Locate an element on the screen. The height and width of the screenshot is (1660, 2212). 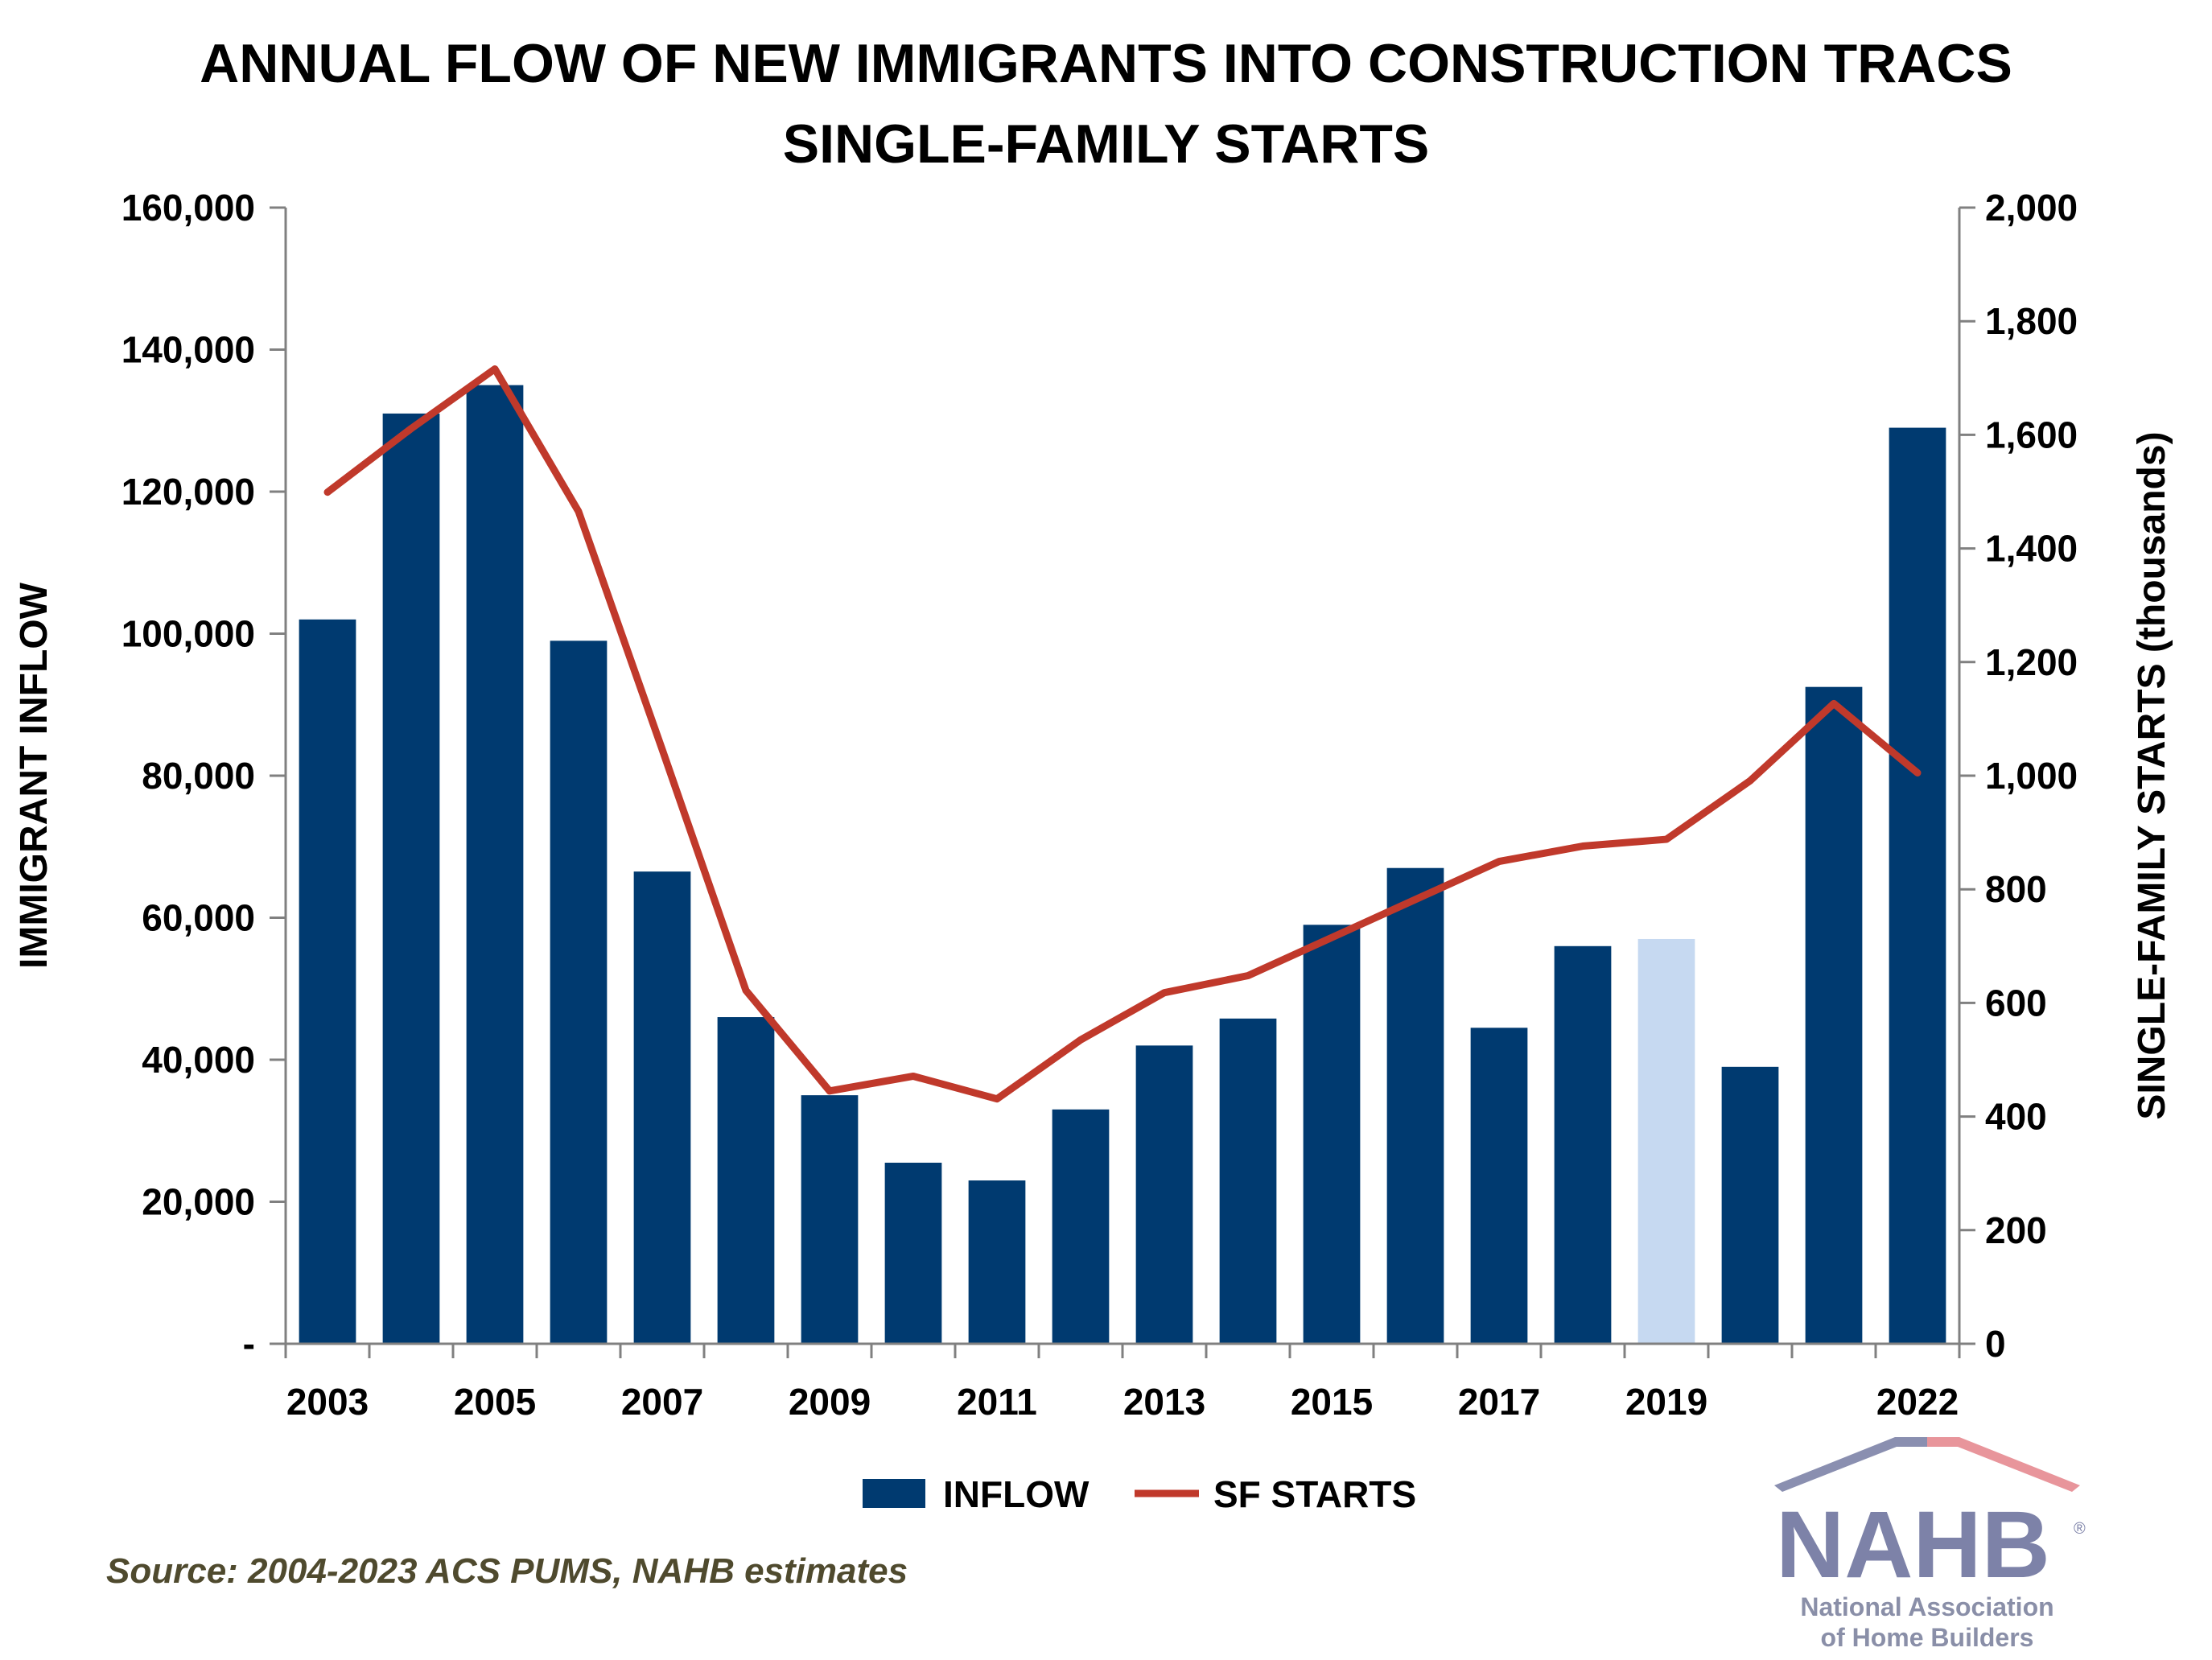
right-tick-label: 1,800 is located at coordinates (2031, 321).